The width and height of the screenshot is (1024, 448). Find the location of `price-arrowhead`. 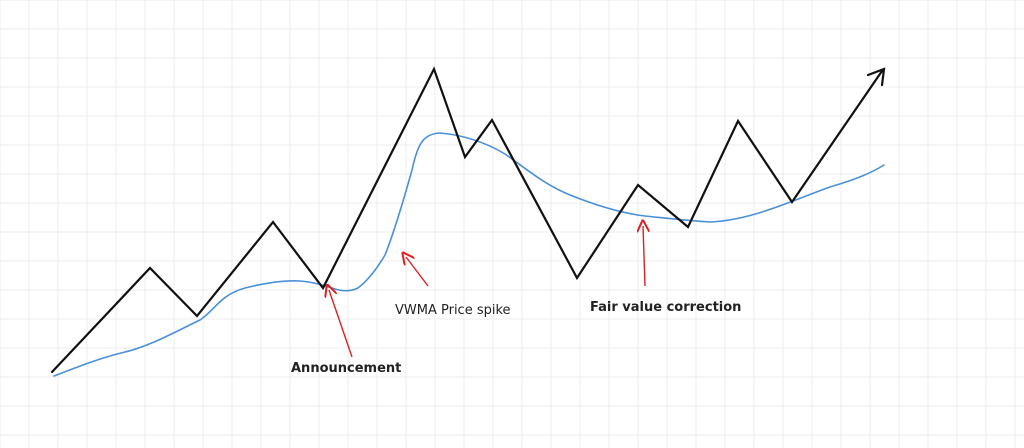

price-arrowhead is located at coordinates (876, 77).